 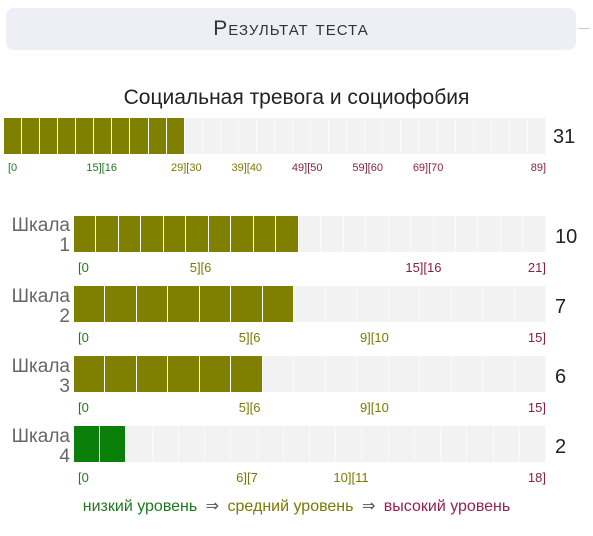 I want to click on scale-2-tick-label: 5][6, so click(x=249, y=337).